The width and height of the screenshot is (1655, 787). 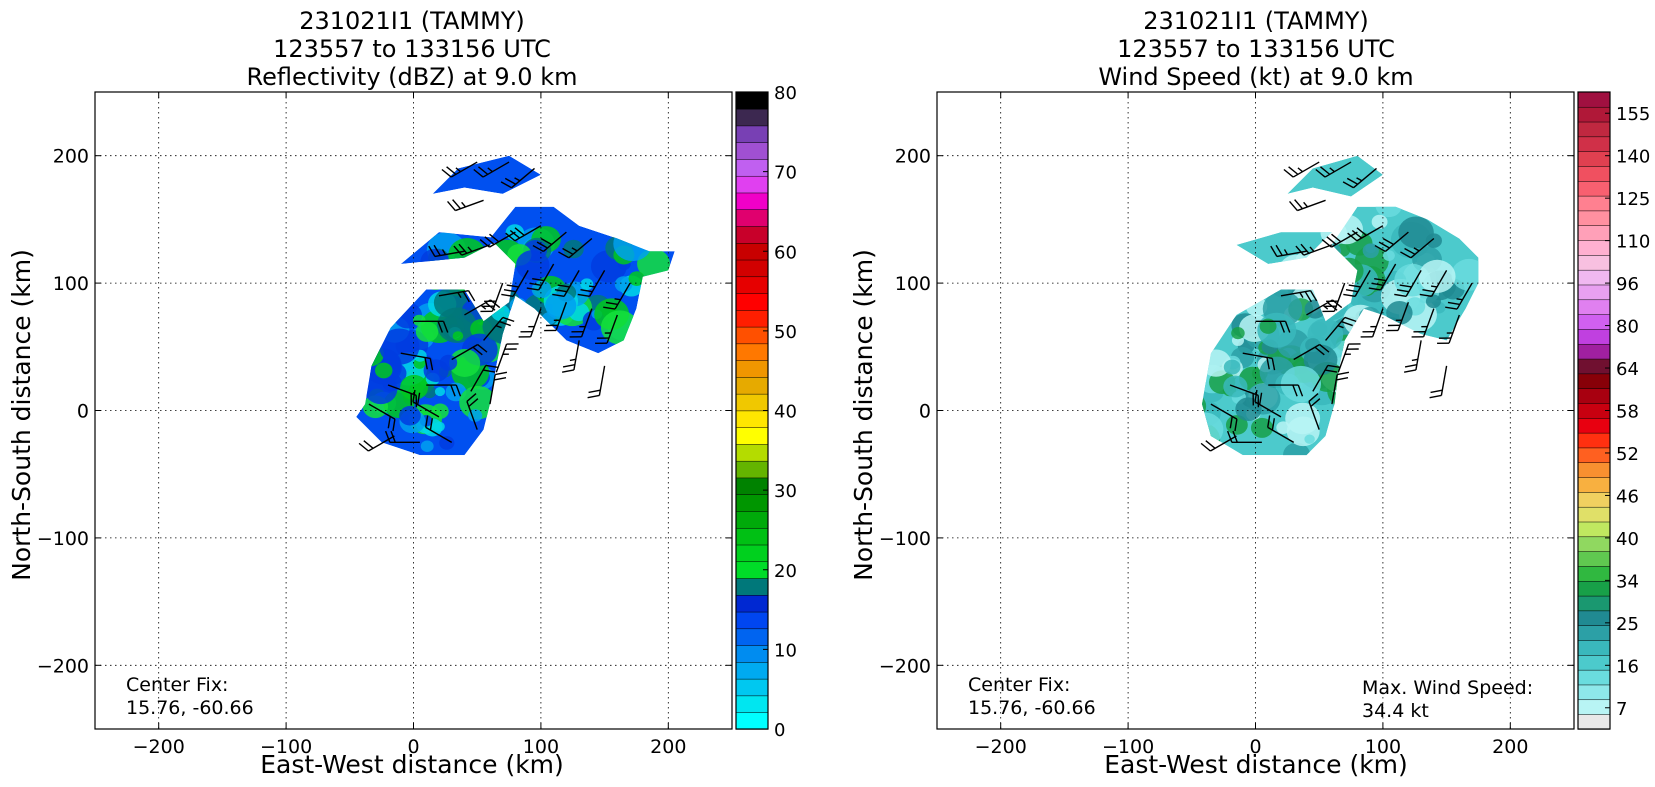 I want to click on center-fix-label: Center Fix:, so click(x=177, y=685).